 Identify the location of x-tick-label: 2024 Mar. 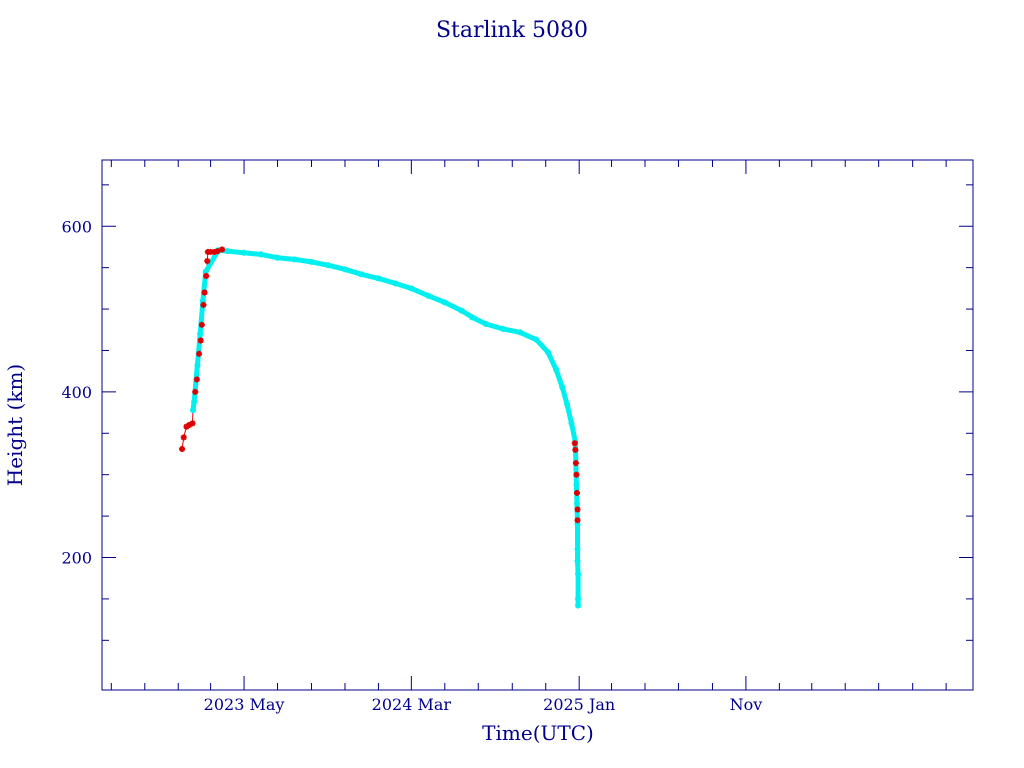
(412, 704).